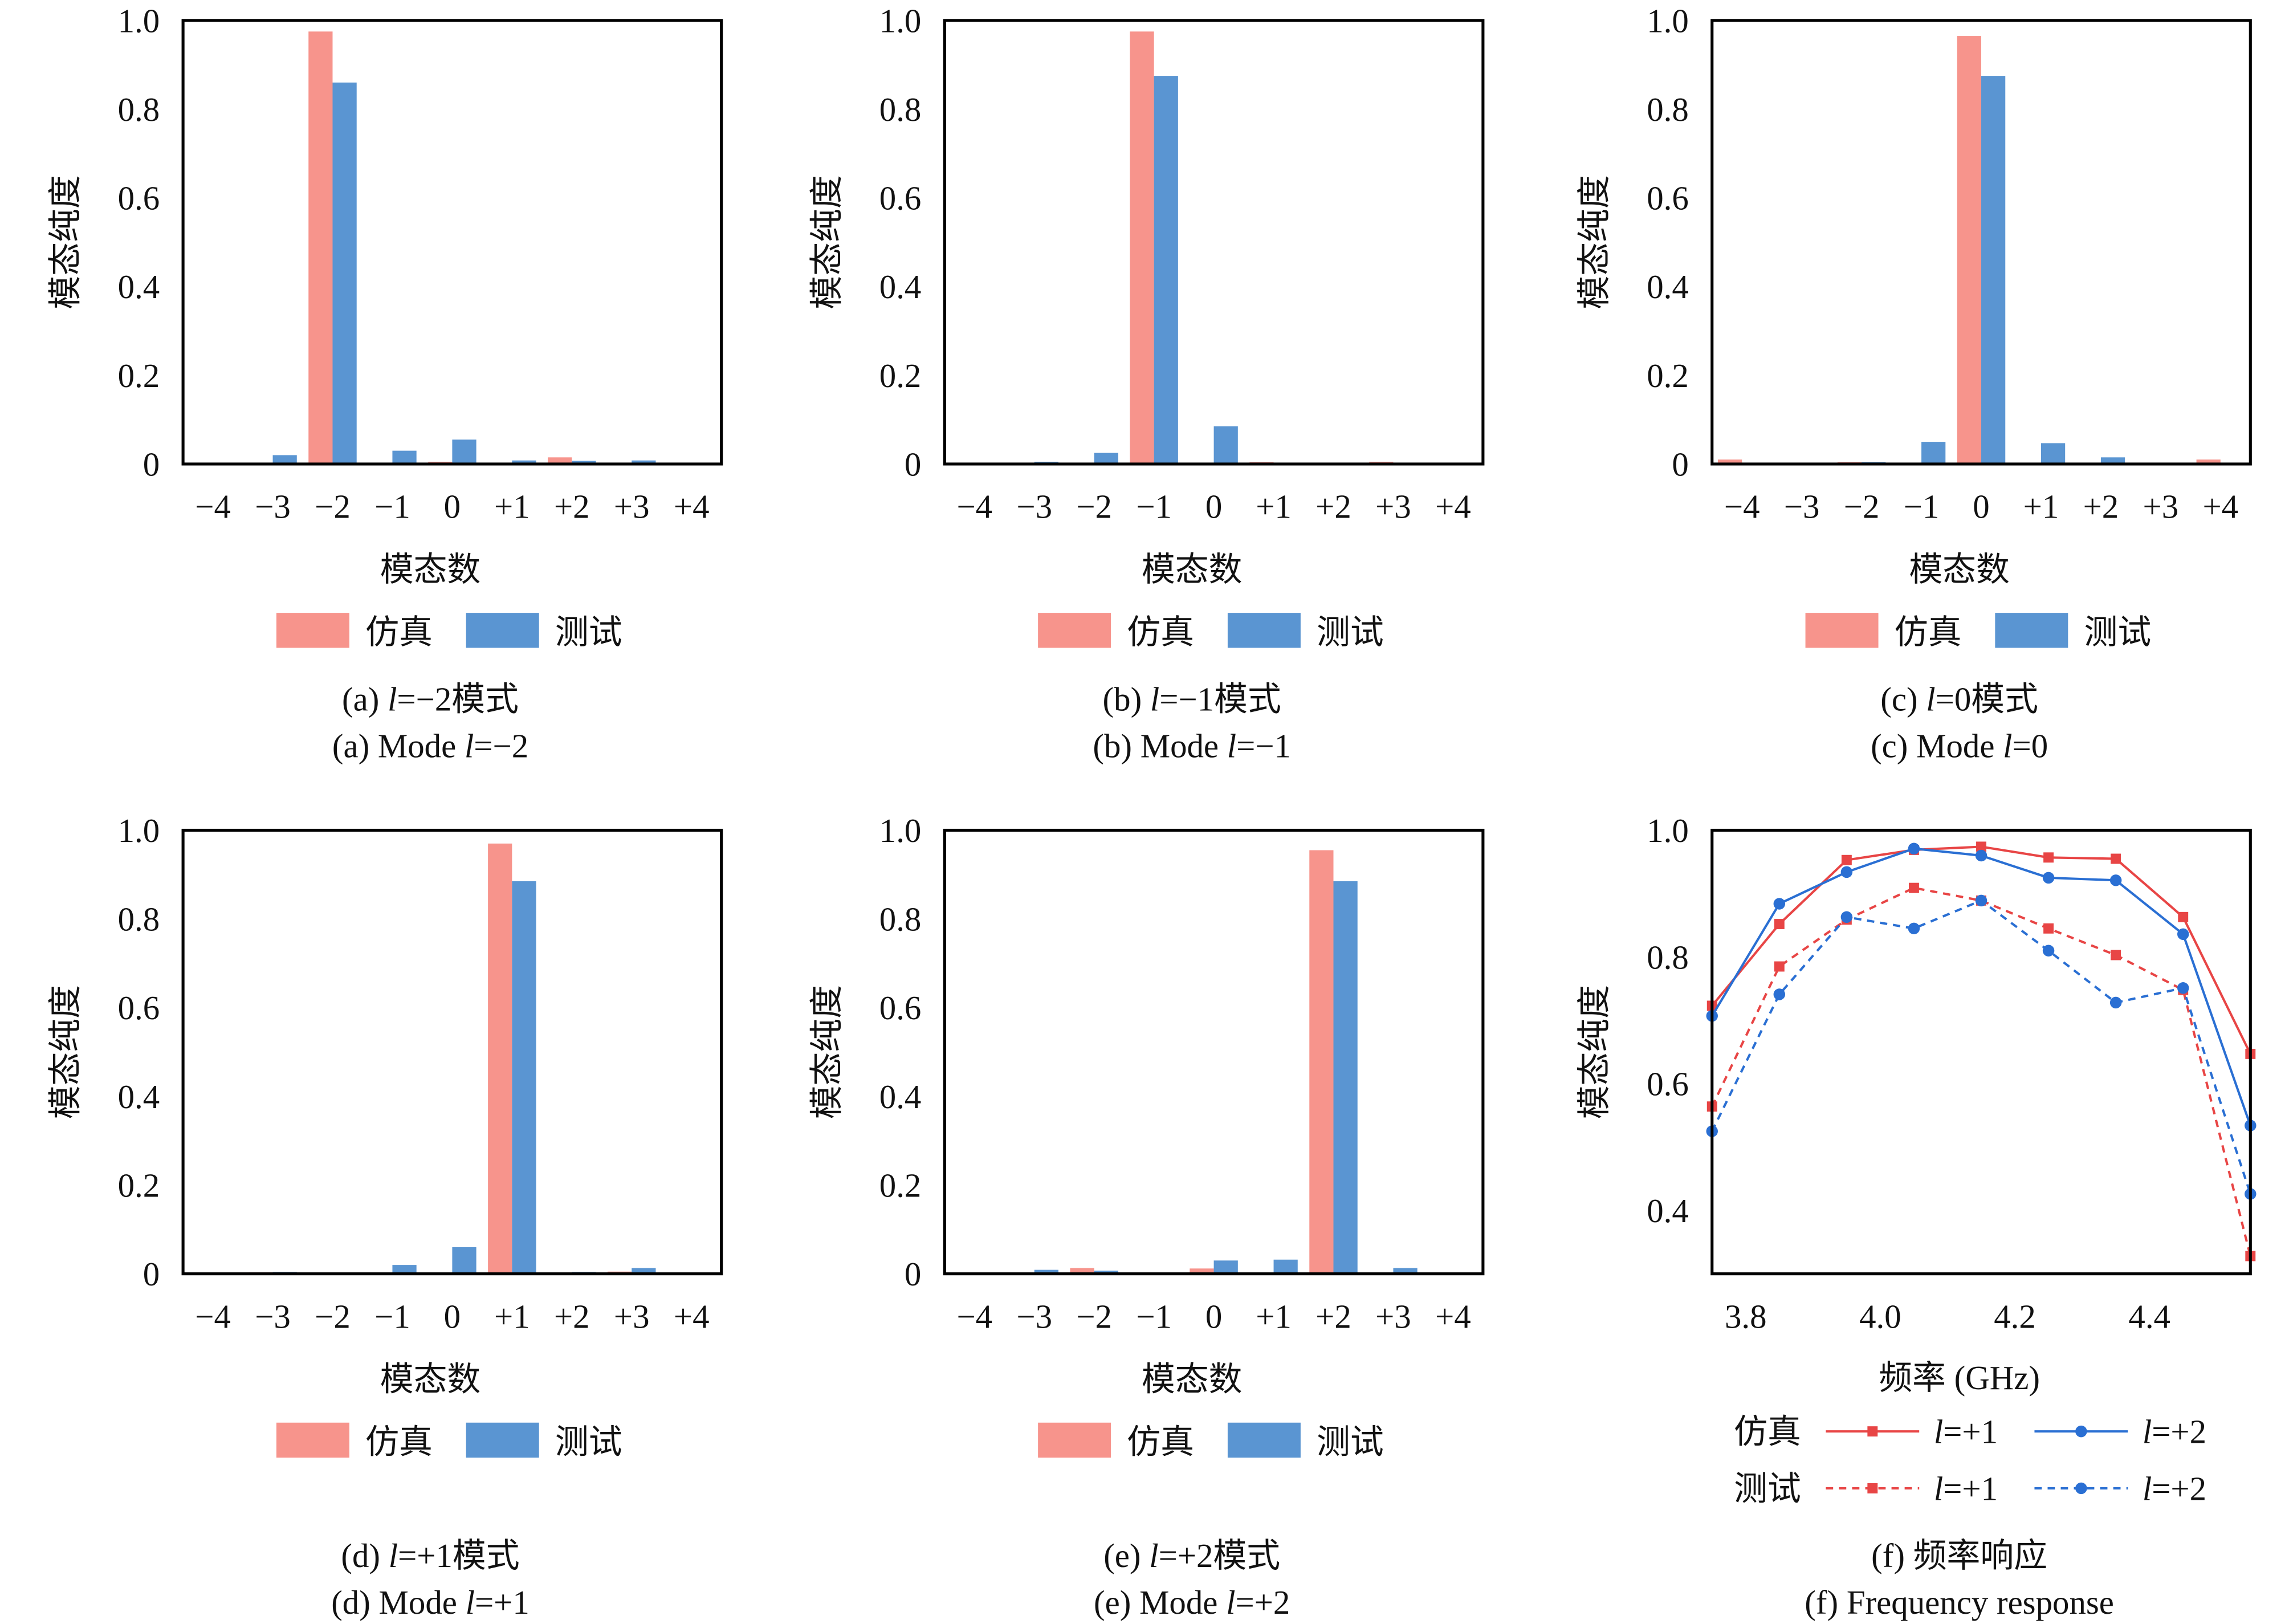 This screenshot has height=1624, width=2289. What do you see at coordinates (2149, 1316) in the screenshot?
I see `x-tick-label: 4.4` at bounding box center [2149, 1316].